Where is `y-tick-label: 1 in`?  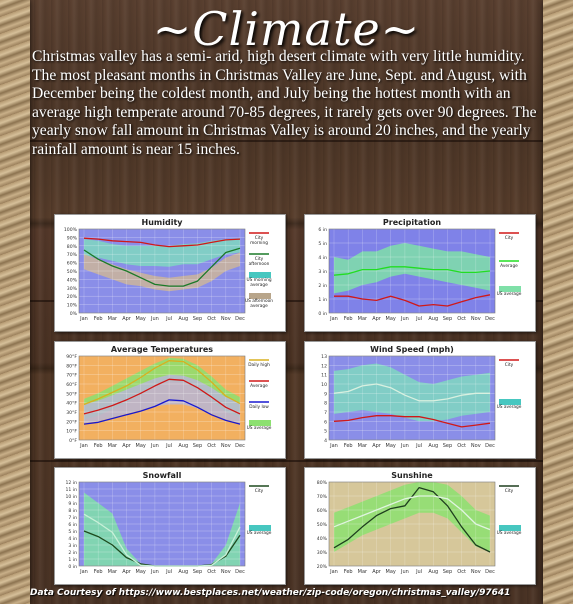 y-tick-label: 1 in is located at coordinates (322, 300).